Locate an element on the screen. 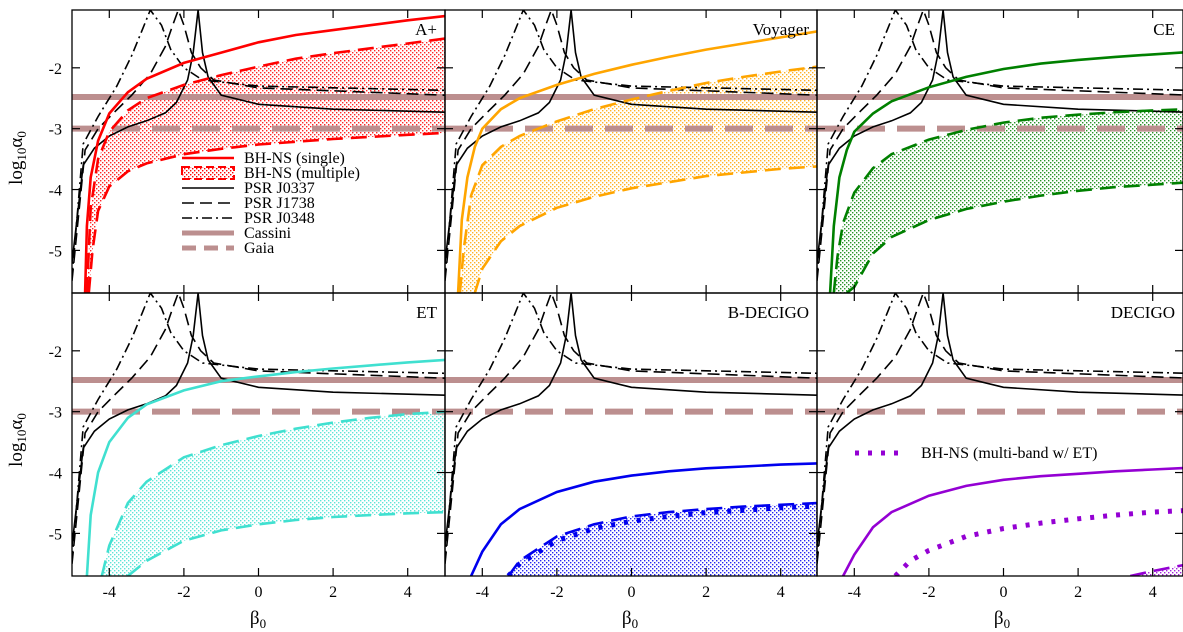  panel-et: ET is located at coordinates (258, 434).